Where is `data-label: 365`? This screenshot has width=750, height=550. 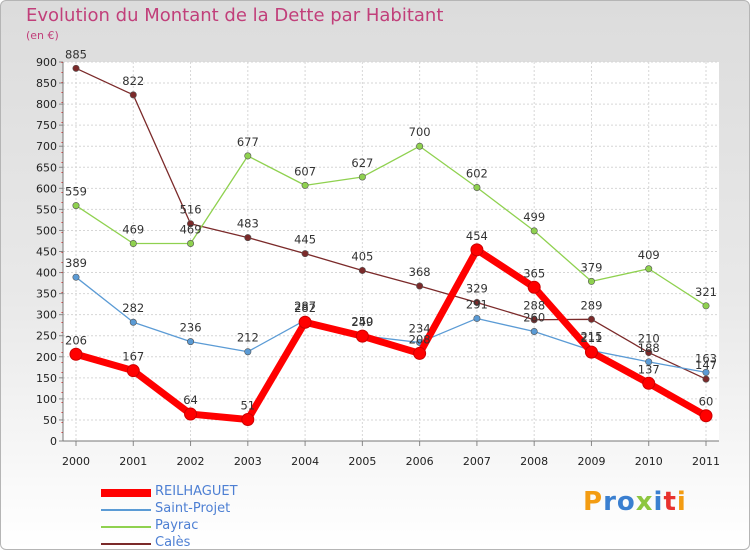 data-label: 365 is located at coordinates (534, 273).